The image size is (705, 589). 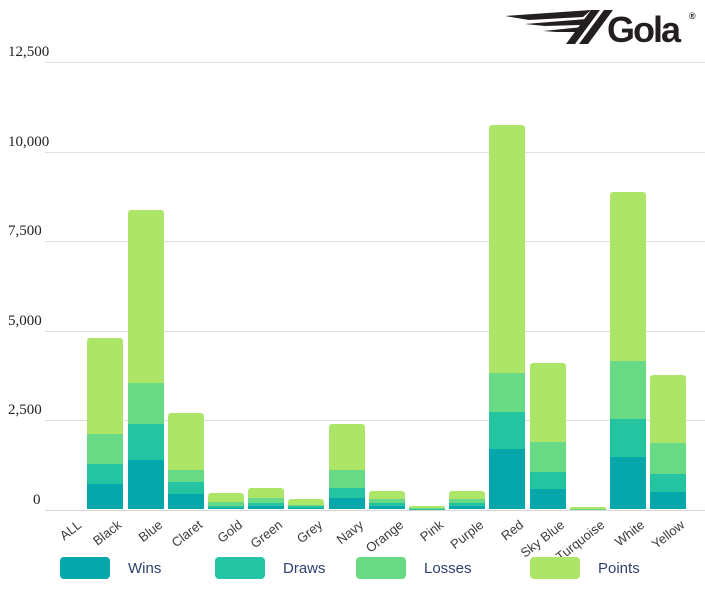 I want to click on legend-item-points: Points, so click(x=585, y=568).